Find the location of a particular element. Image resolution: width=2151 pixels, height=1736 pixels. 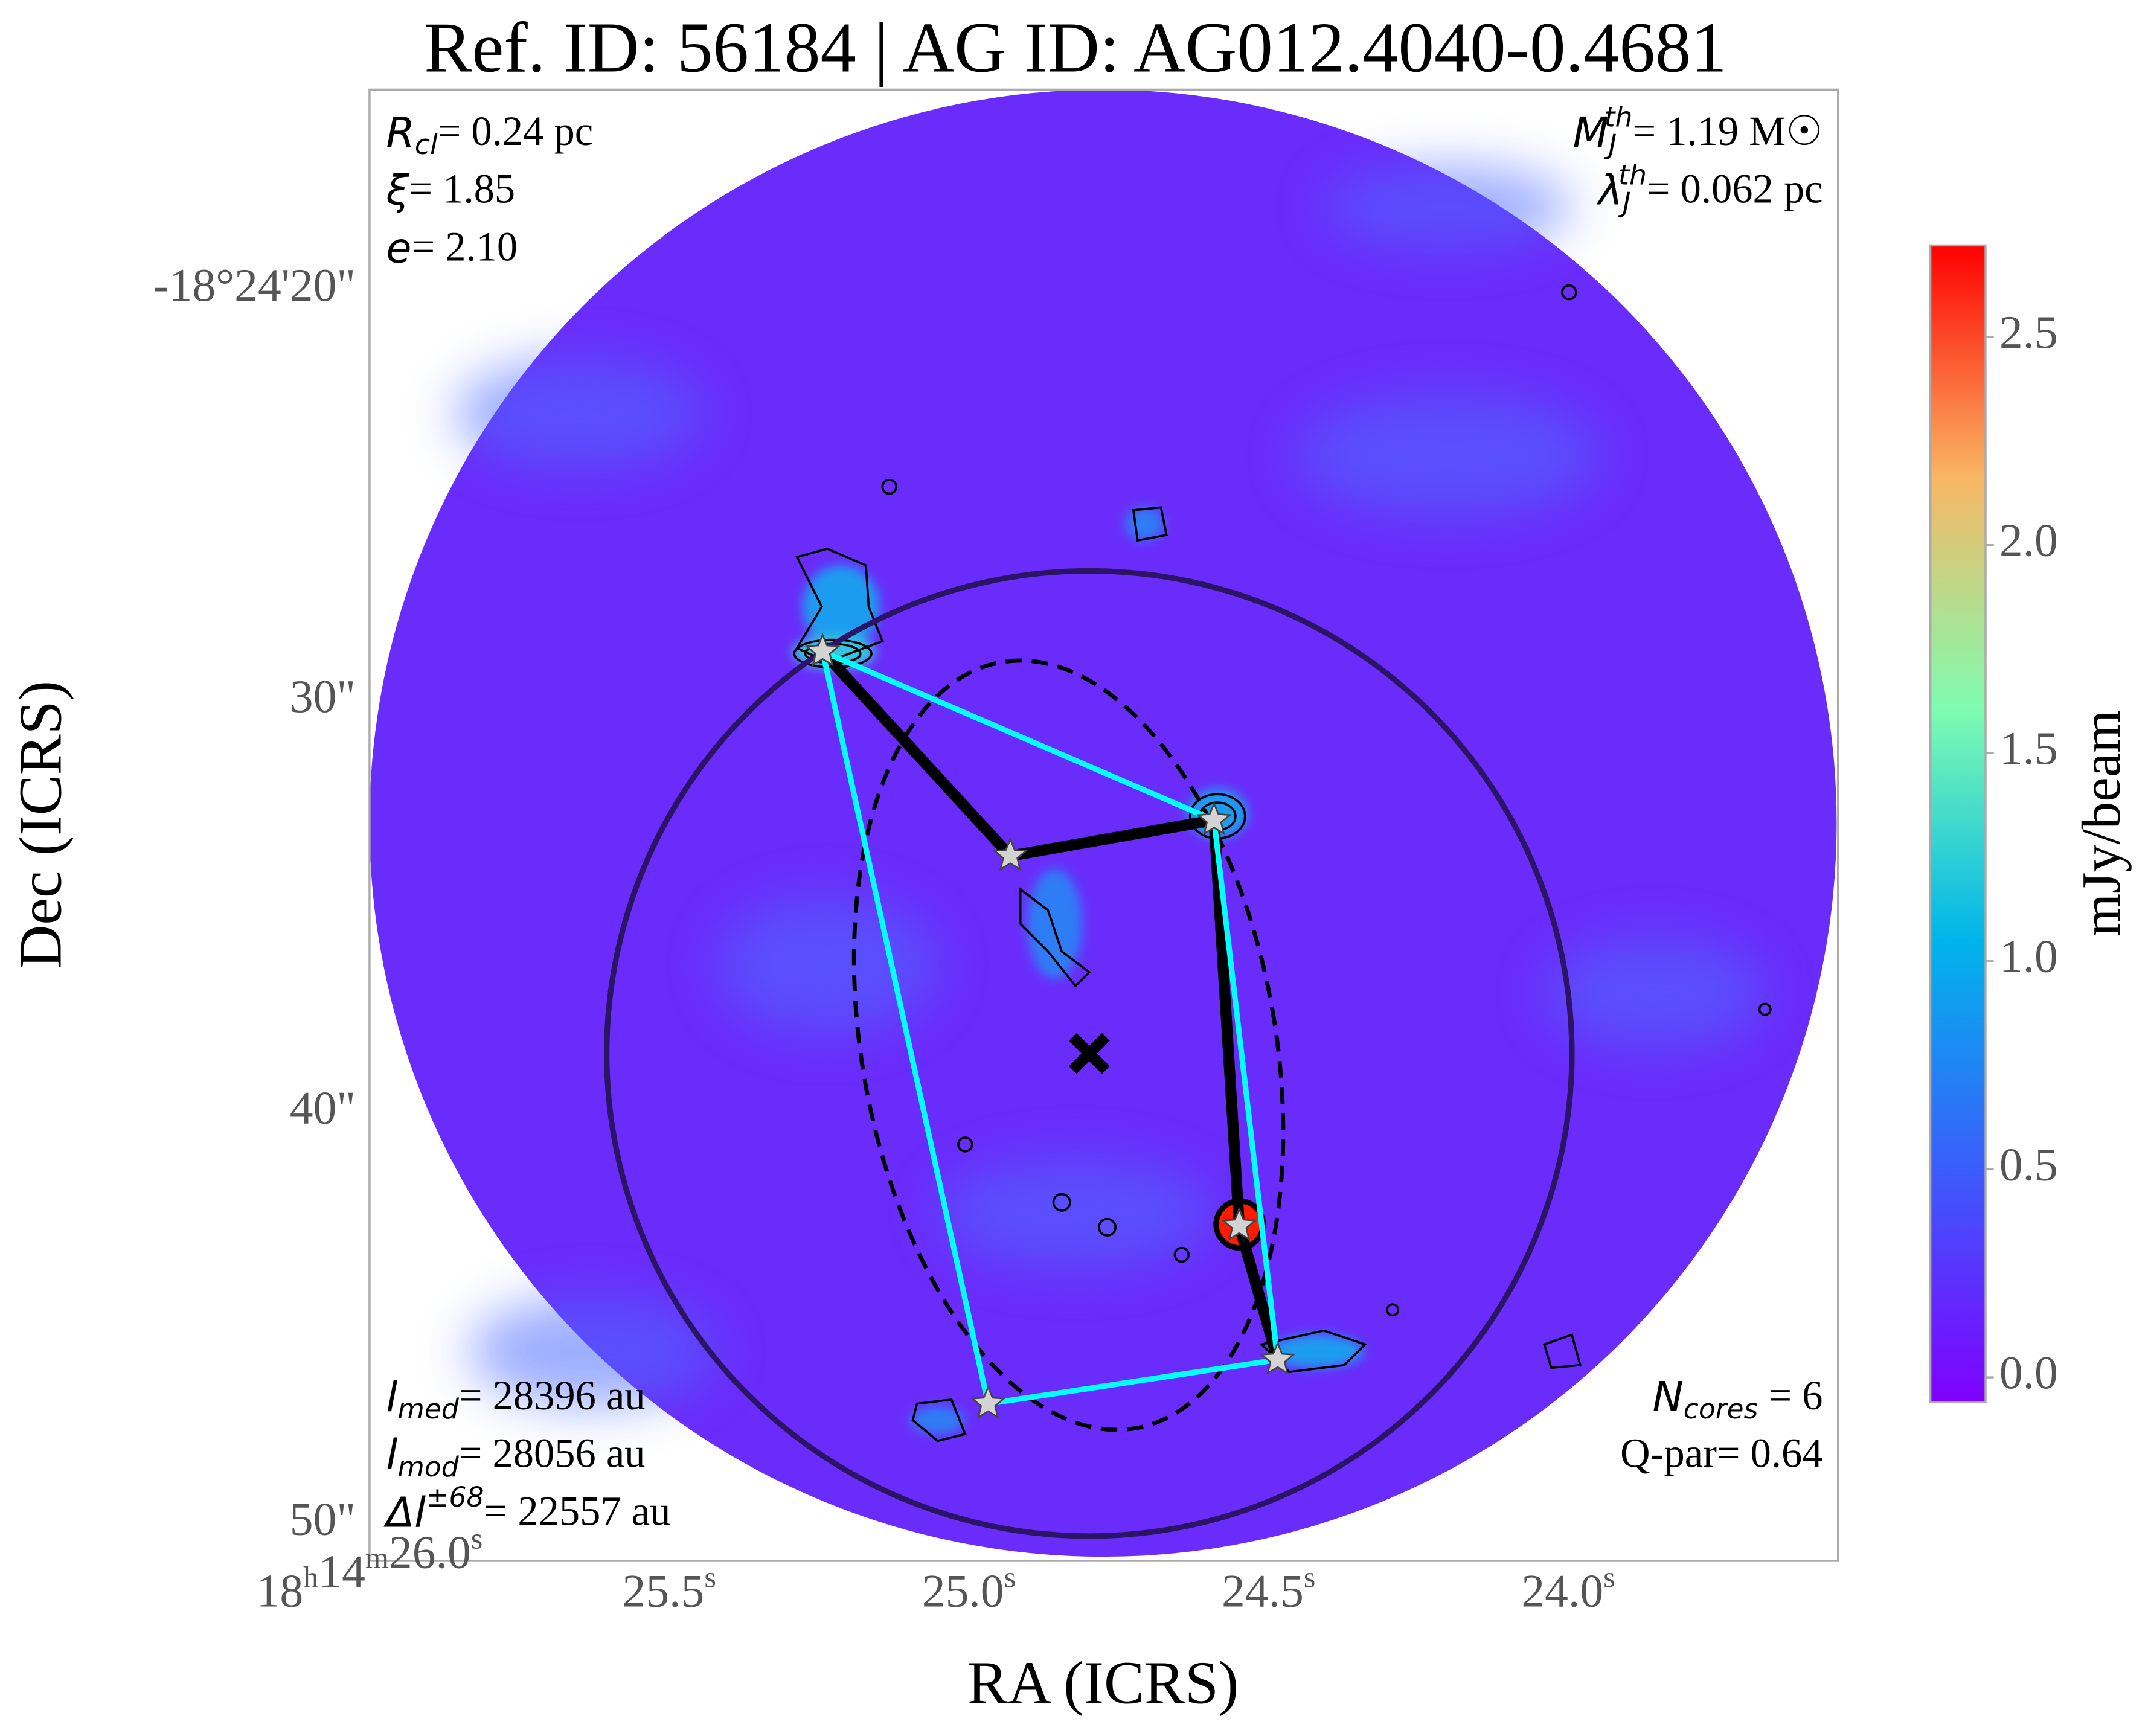

annotation: Rcl= 0.24 pc is located at coordinates (489, 134).